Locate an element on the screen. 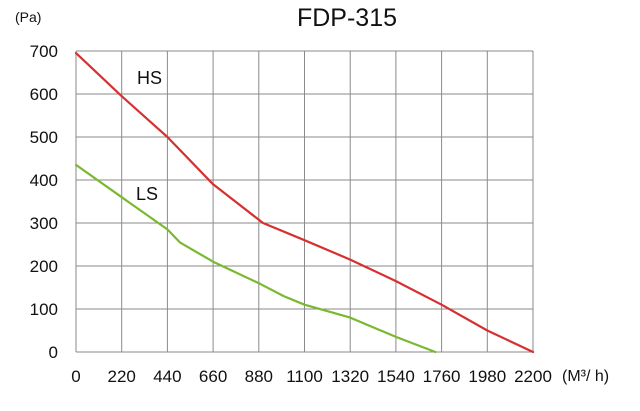  y-tick-label: 600 is located at coordinates (44, 94).